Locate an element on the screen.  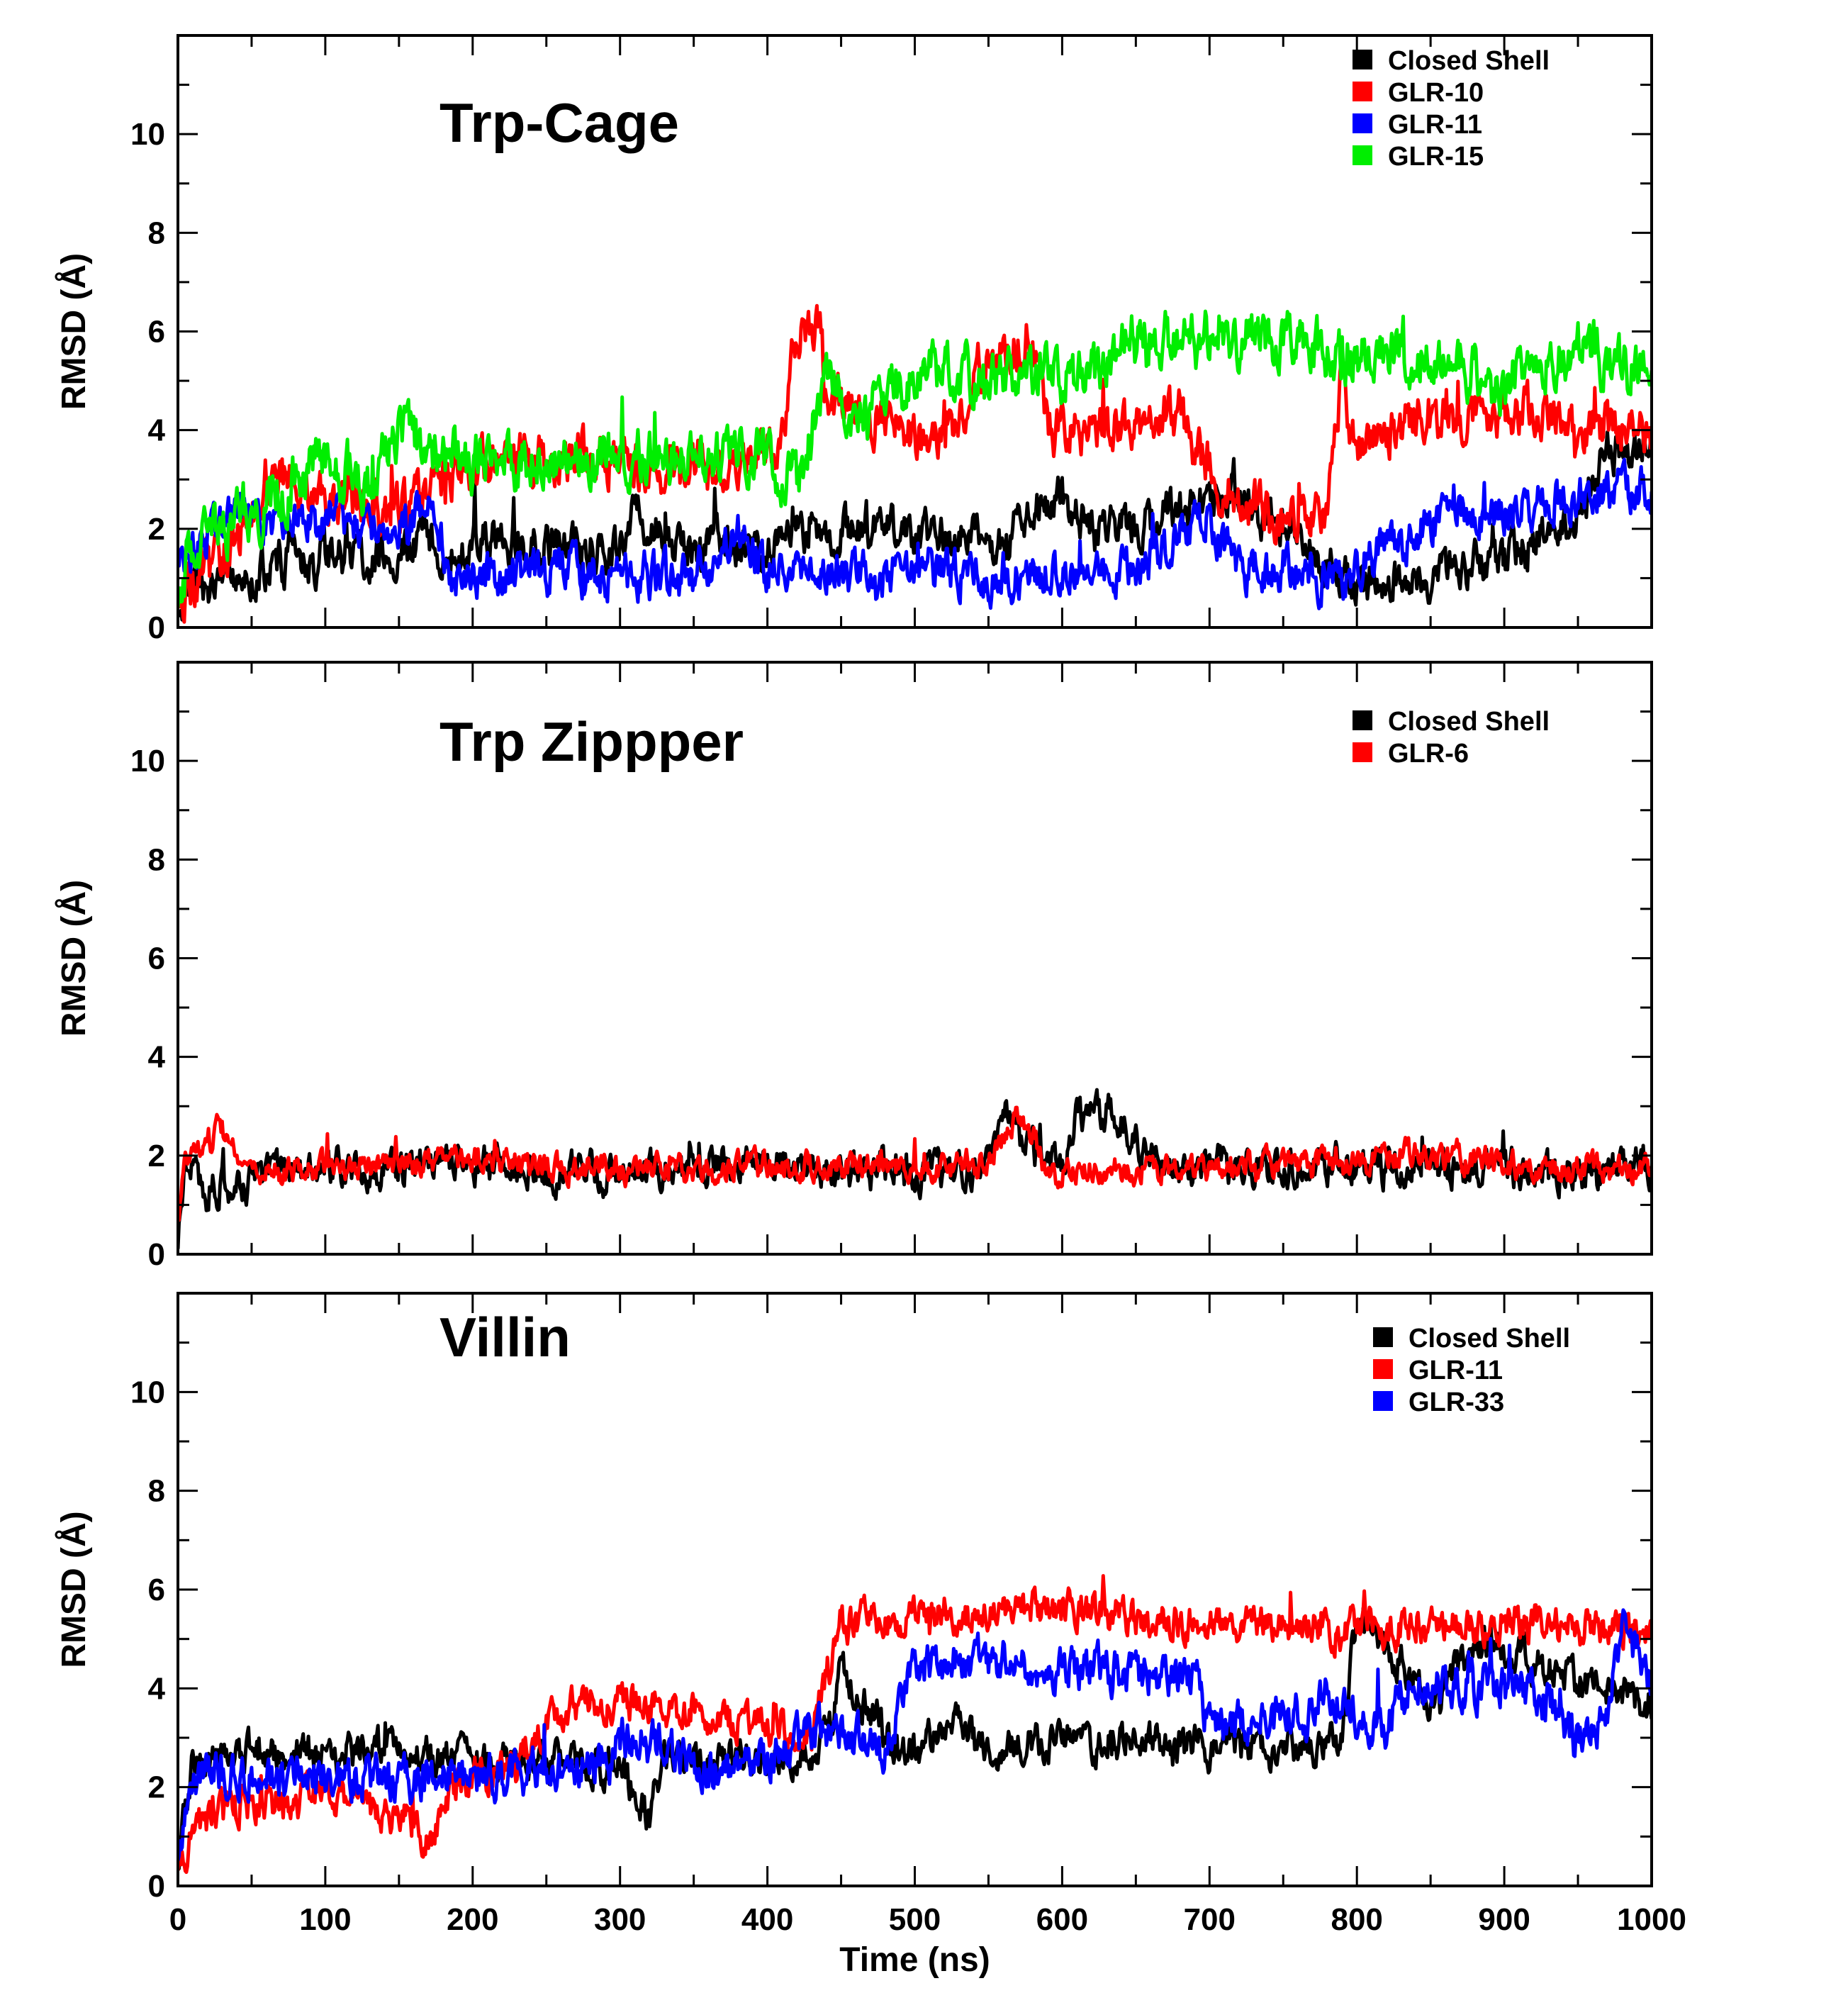
panel-title: Trp Zippper is located at coordinates (591, 741).